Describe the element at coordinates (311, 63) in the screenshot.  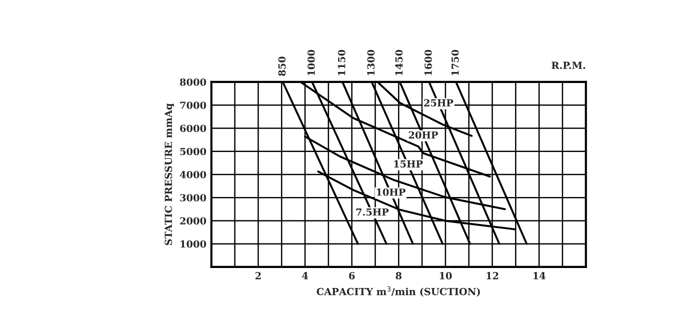
I see `annotation: 1000` at that location.